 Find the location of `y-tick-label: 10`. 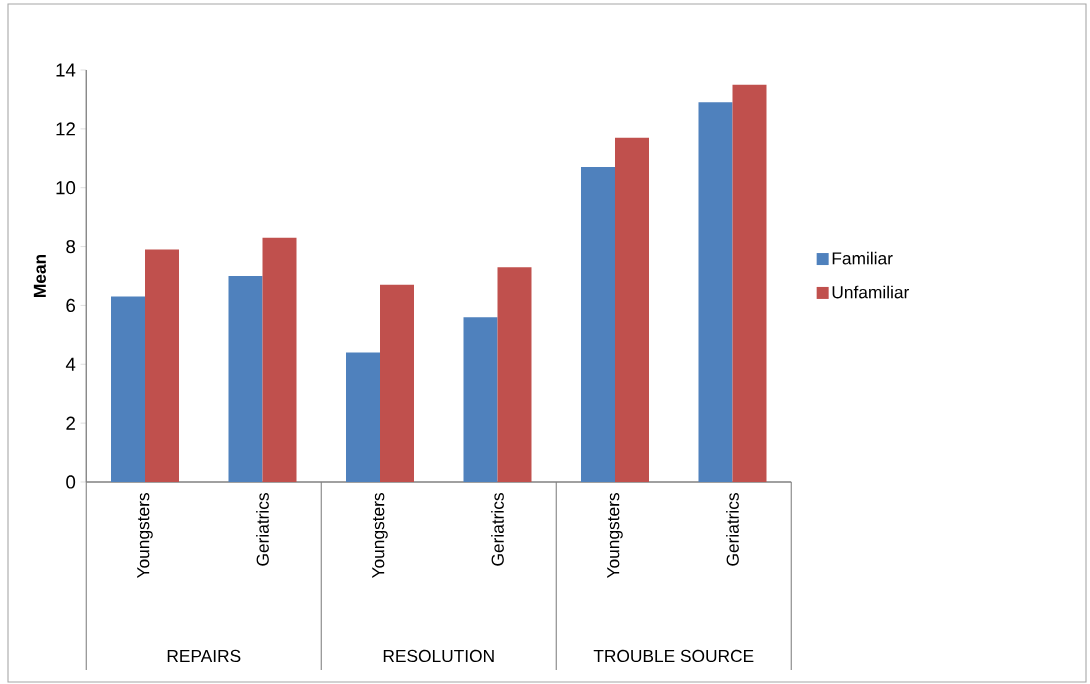

y-tick-label: 10 is located at coordinates (66, 188).